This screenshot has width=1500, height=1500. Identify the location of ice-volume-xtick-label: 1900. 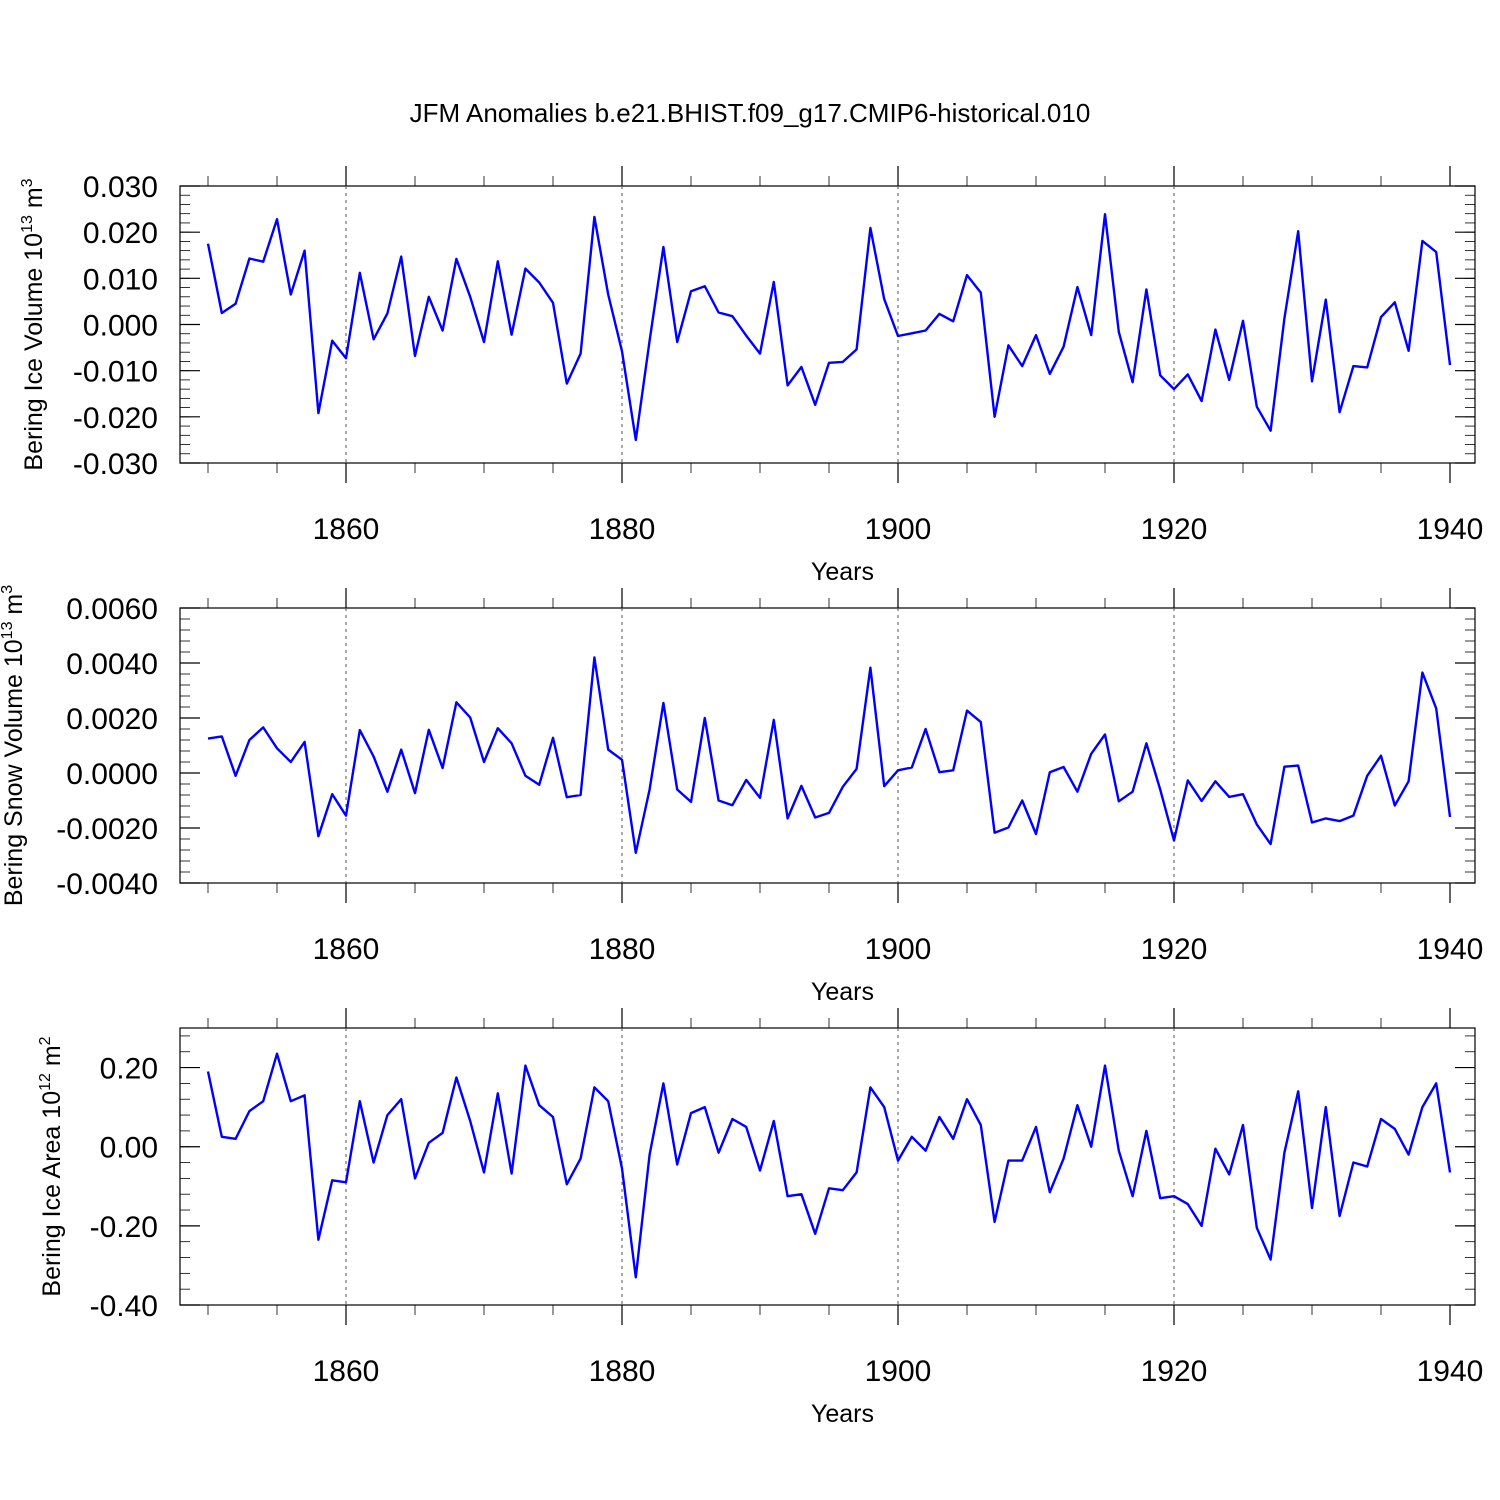
(898, 529).